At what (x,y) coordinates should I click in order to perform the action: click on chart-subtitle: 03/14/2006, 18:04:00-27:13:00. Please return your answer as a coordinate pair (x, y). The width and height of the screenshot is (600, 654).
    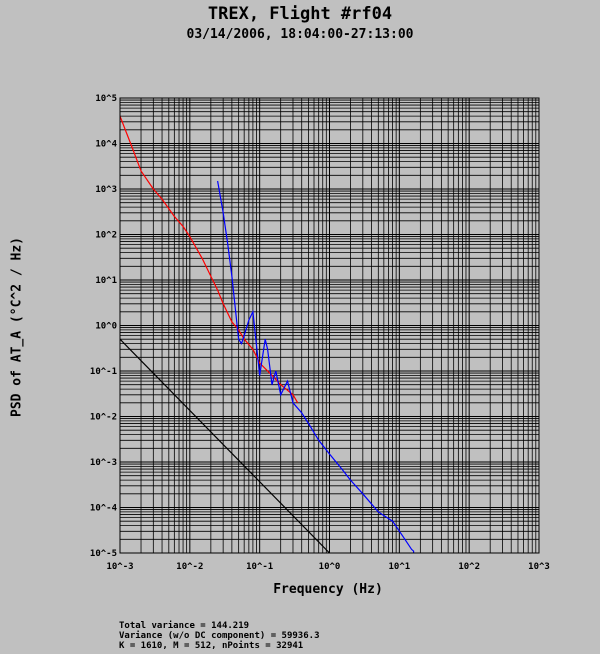
    Looking at the image, I should click on (300, 34).